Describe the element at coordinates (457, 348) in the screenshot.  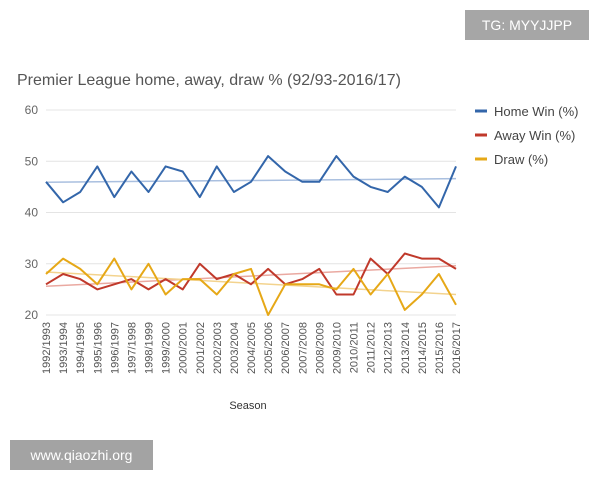
I see `x-tick-label: 2016/2017` at that location.